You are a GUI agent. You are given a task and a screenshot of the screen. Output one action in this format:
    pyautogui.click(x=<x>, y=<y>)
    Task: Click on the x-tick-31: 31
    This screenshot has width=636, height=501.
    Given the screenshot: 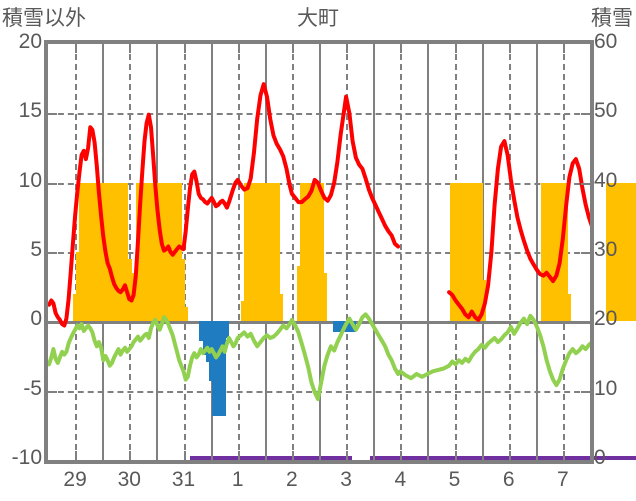 What is the action you would take?
    pyautogui.click(x=183, y=479)
    